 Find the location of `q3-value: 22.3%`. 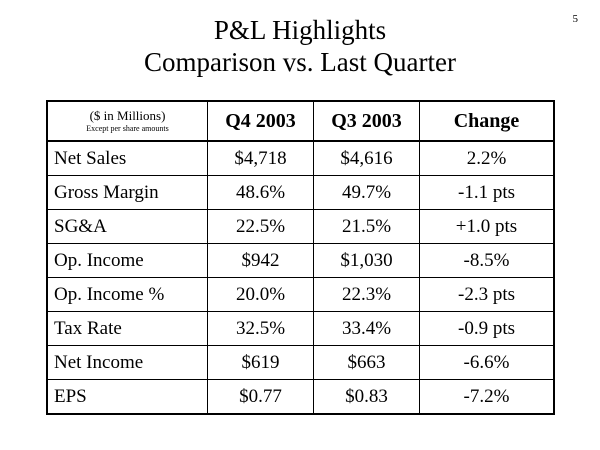

q3-value: 22.3% is located at coordinates (366, 294).